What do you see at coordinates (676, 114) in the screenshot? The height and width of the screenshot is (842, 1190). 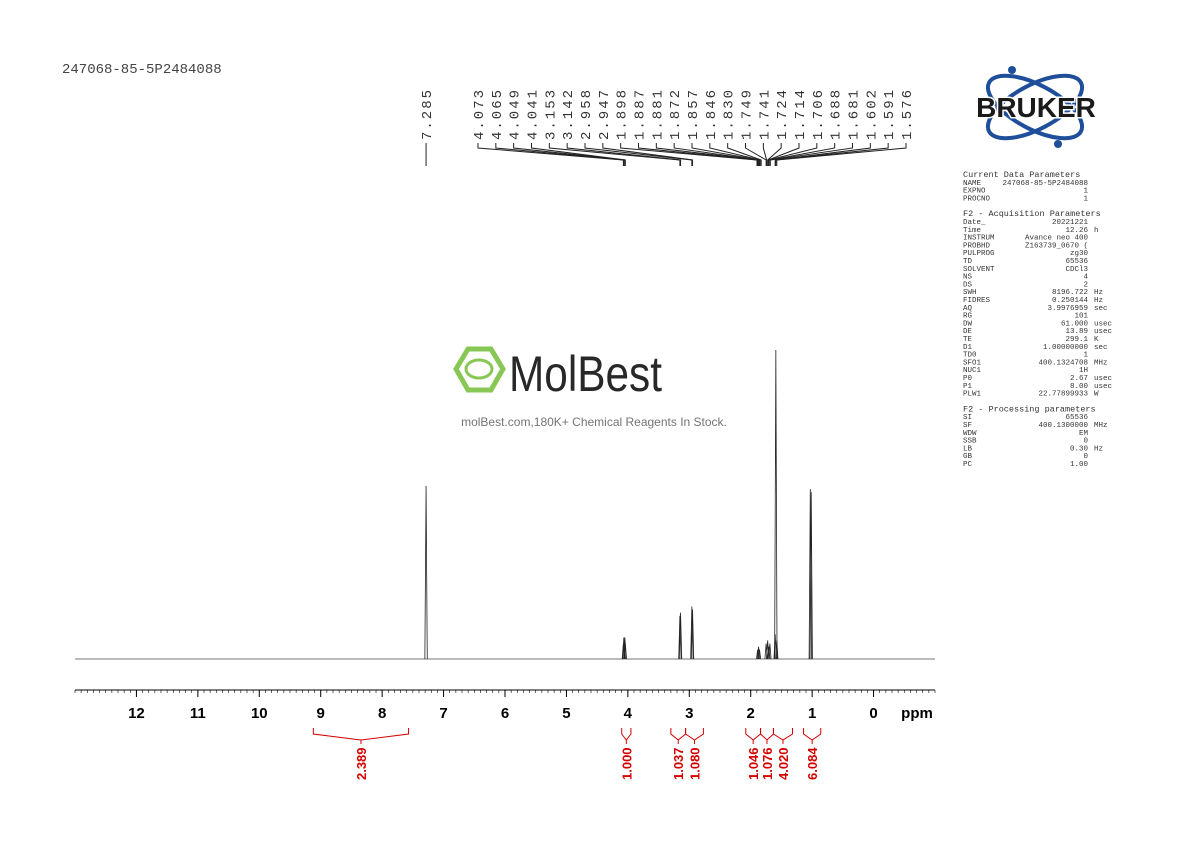 I see `peak-label: 1.872` at bounding box center [676, 114].